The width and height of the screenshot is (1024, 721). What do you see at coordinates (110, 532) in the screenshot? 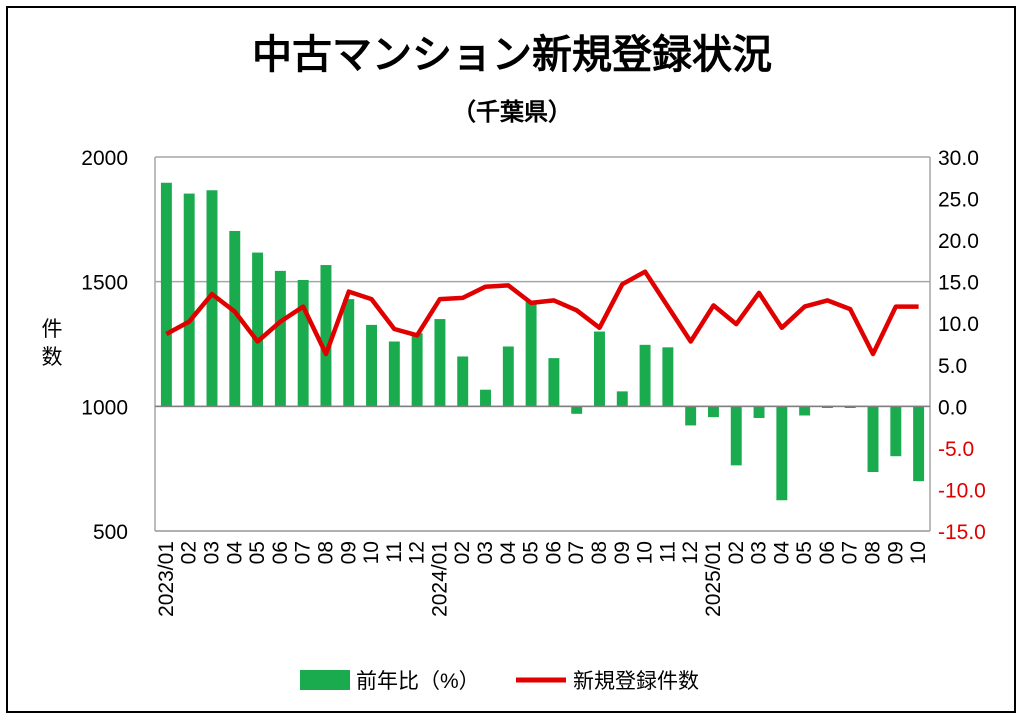
I see `left-tick-label: 500` at bounding box center [110, 532].